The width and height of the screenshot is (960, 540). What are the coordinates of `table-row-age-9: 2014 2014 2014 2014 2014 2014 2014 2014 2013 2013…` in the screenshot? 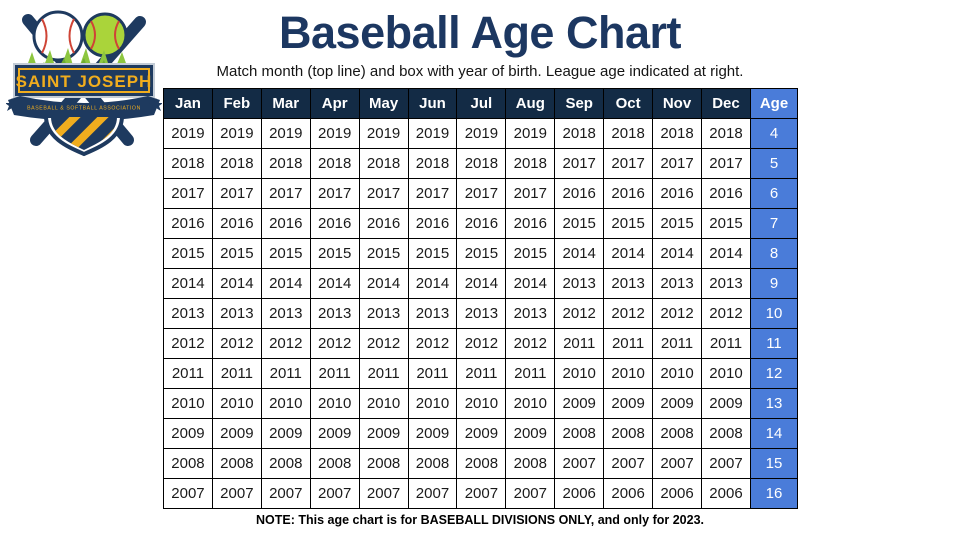 It's located at (480, 283).